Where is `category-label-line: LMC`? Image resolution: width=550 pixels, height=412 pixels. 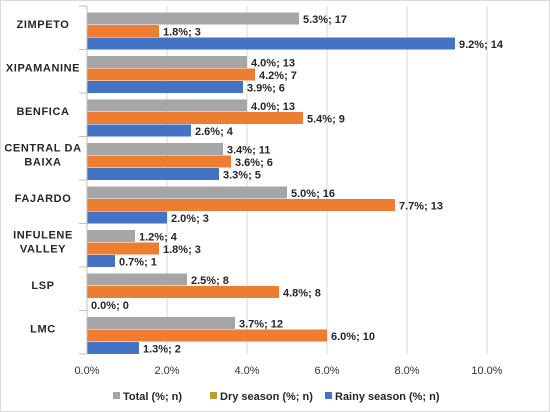
category-label-line: LMC is located at coordinates (43, 329).